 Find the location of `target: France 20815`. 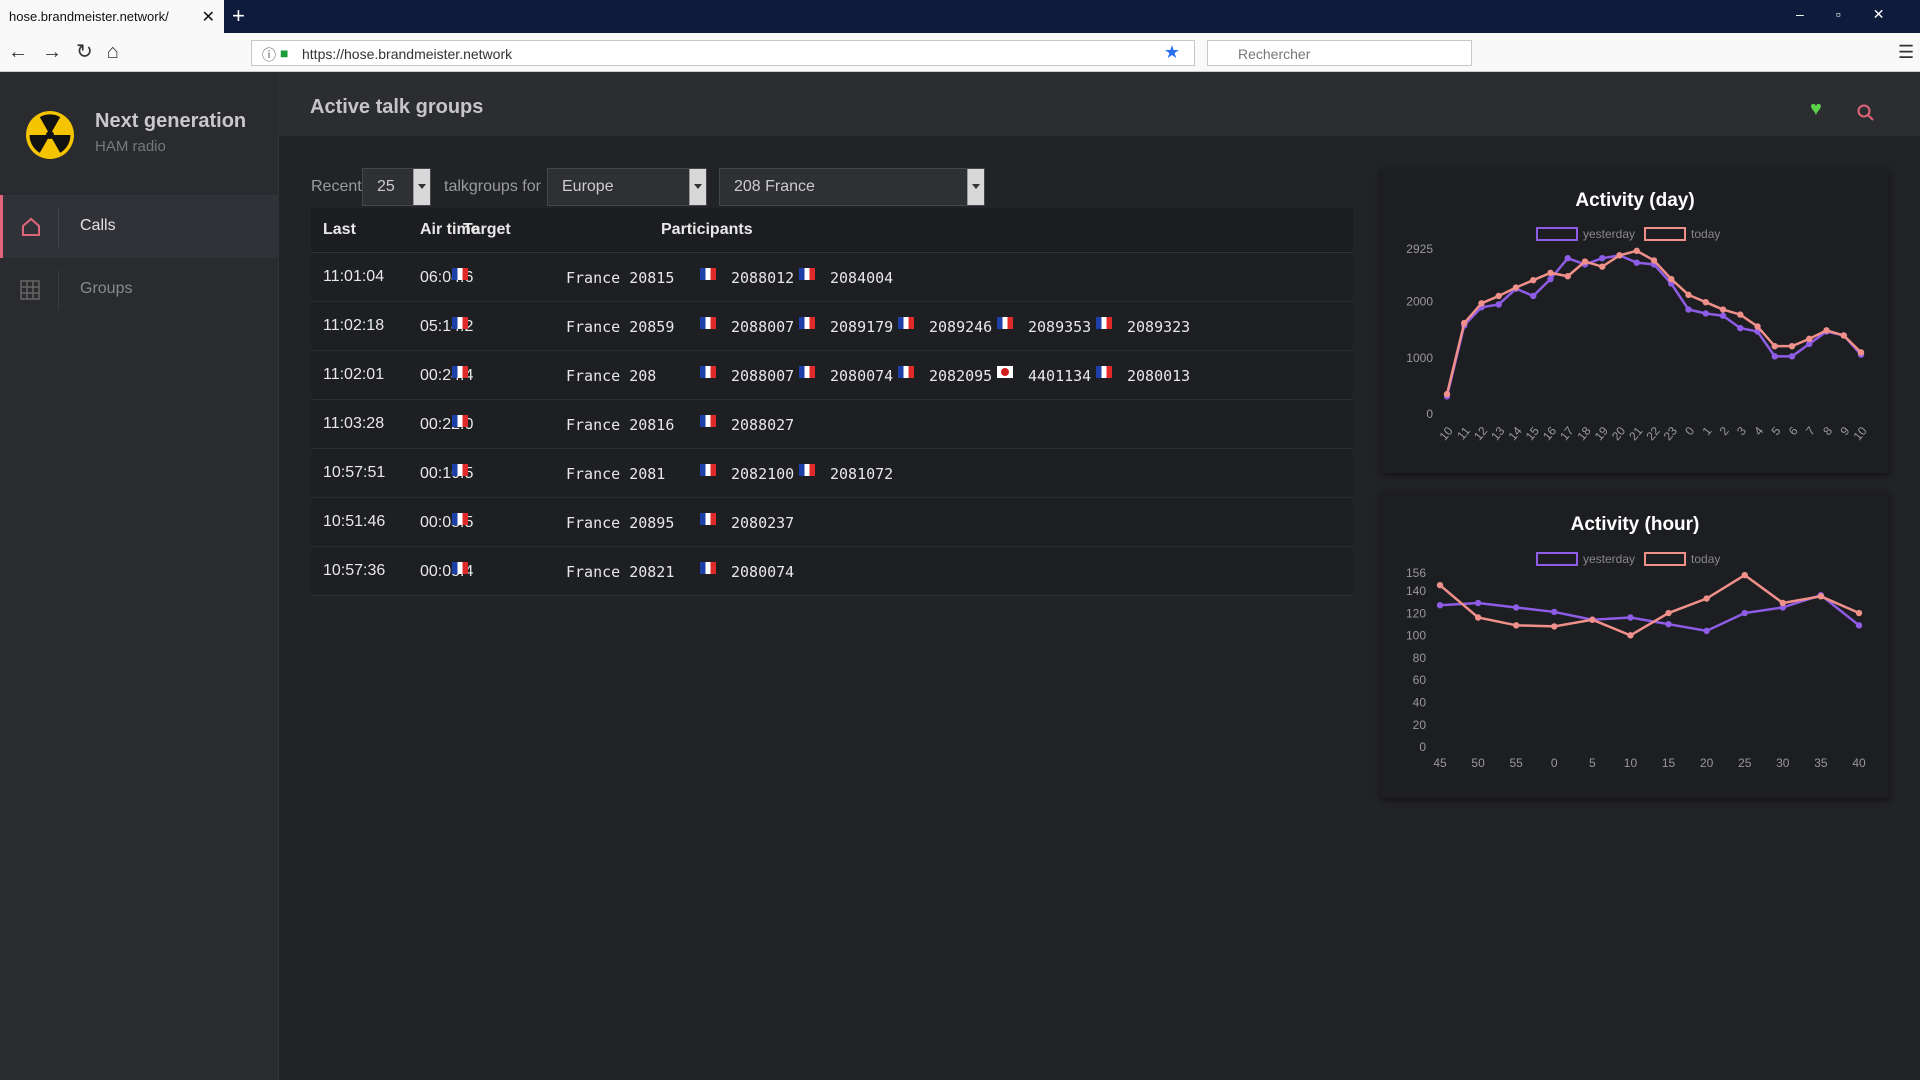

target: France 20815 is located at coordinates (620, 278).